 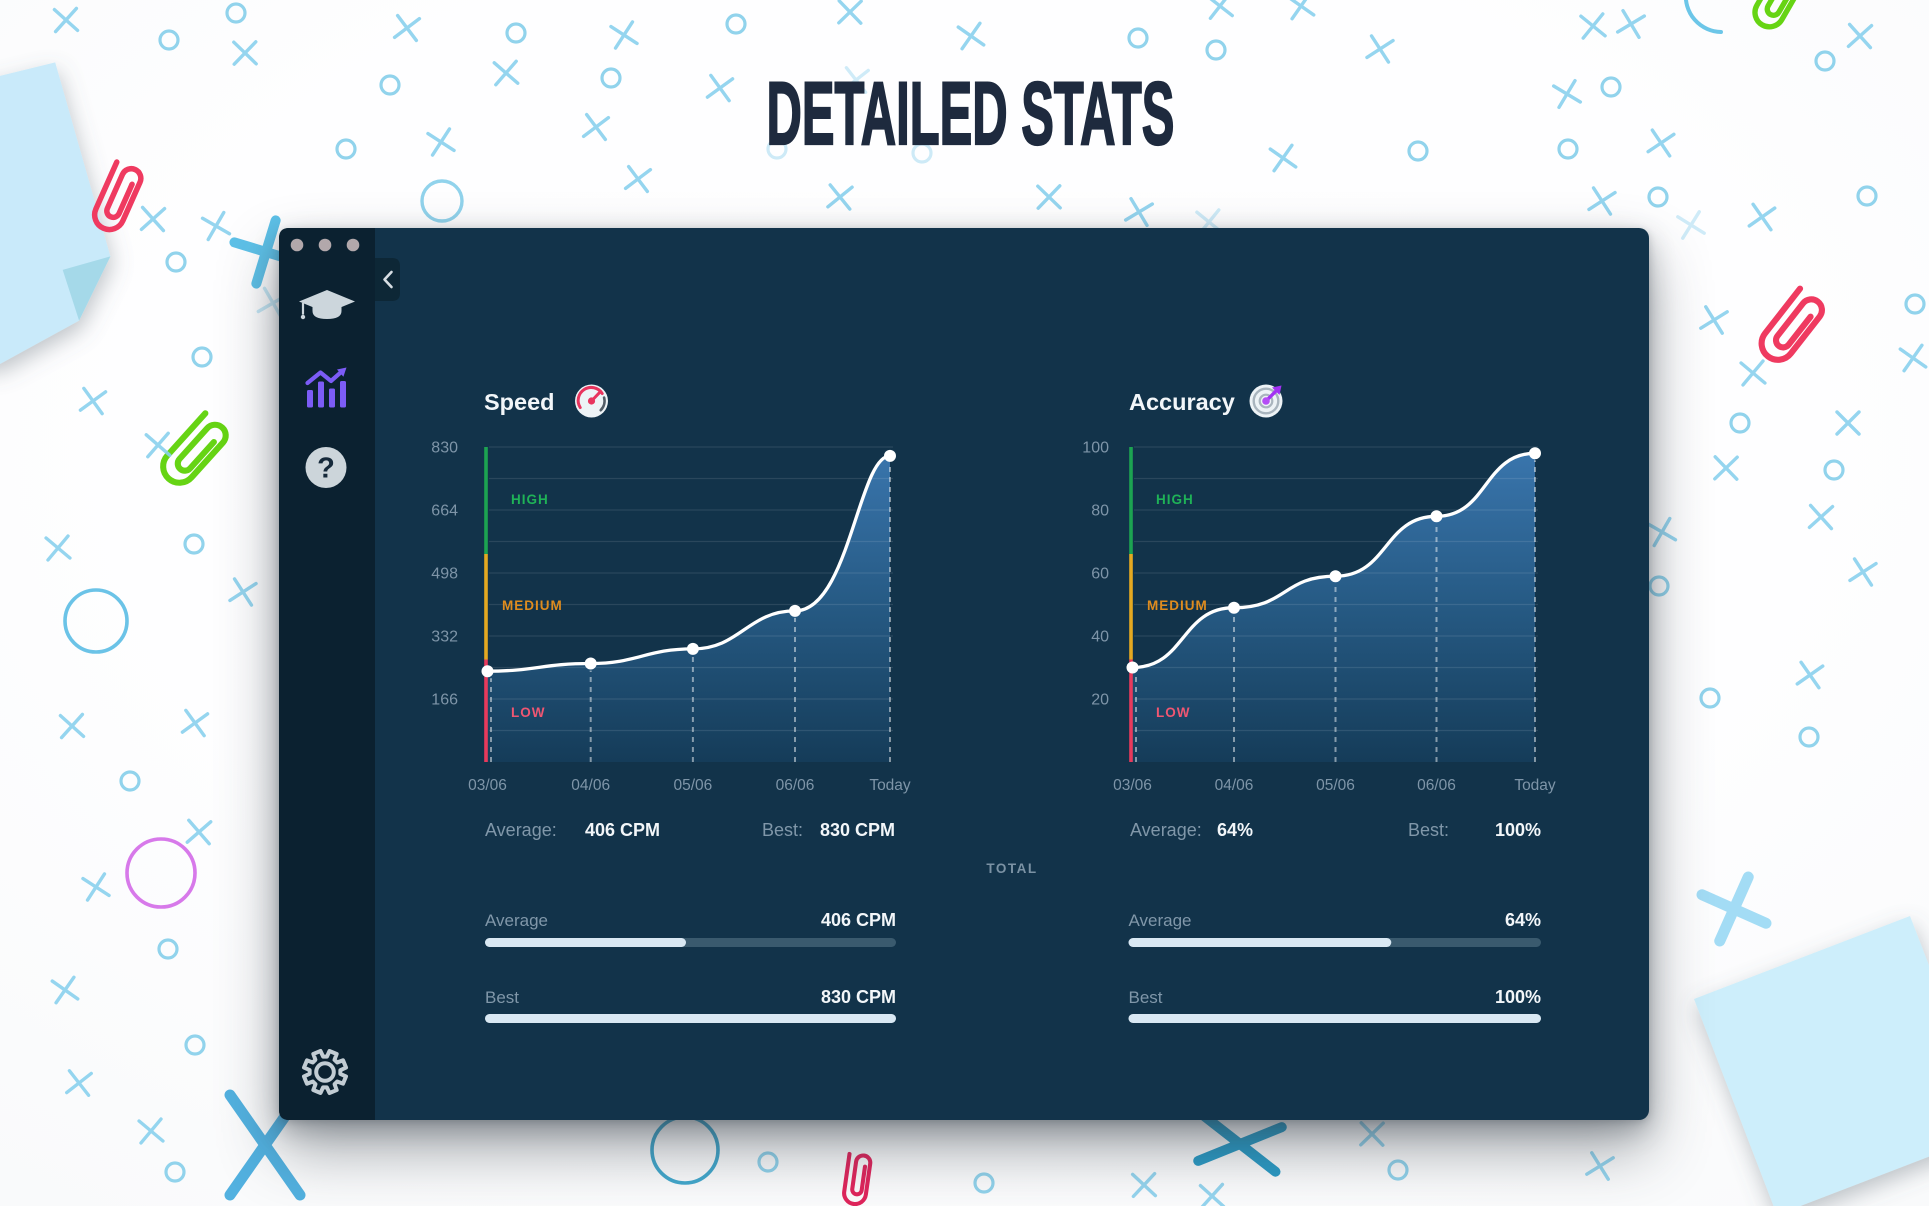 I want to click on svg-text: TOTAL, so click(x=1011, y=868).